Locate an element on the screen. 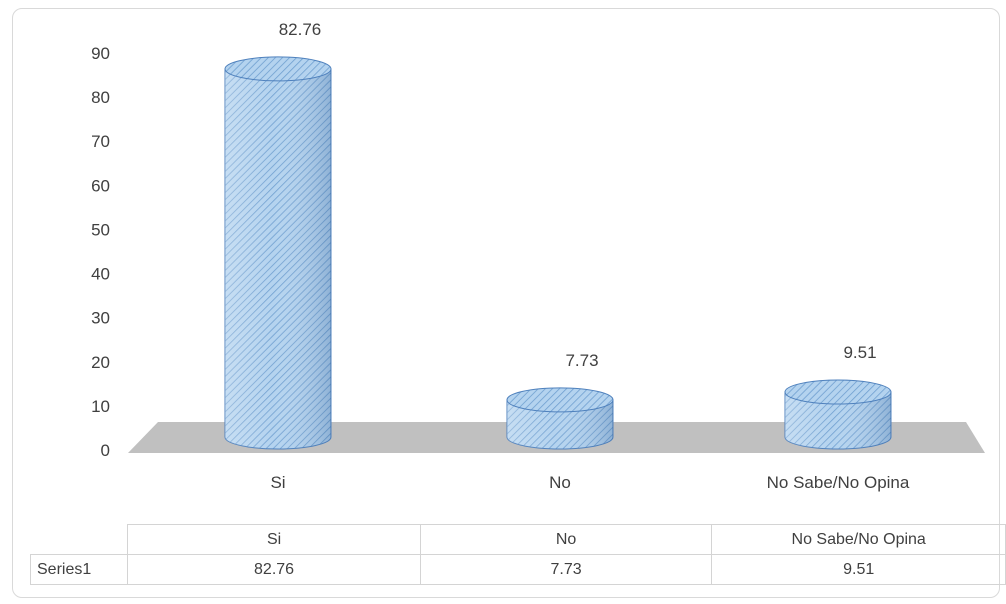 The width and height of the screenshot is (1006, 604). y-tick-label: 0 is located at coordinates (105, 450).